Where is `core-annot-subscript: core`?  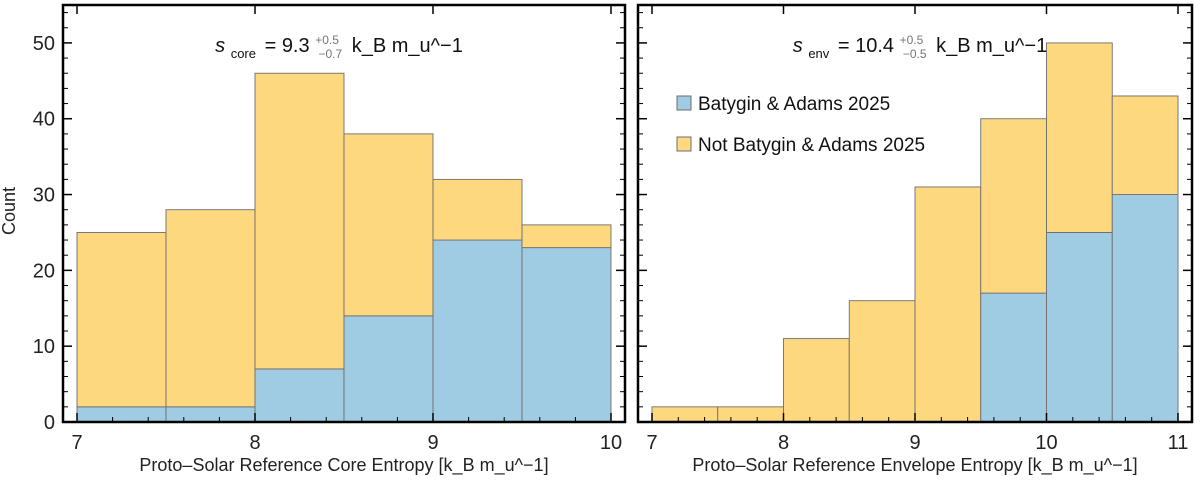 core-annot-subscript: core is located at coordinates (243, 53).